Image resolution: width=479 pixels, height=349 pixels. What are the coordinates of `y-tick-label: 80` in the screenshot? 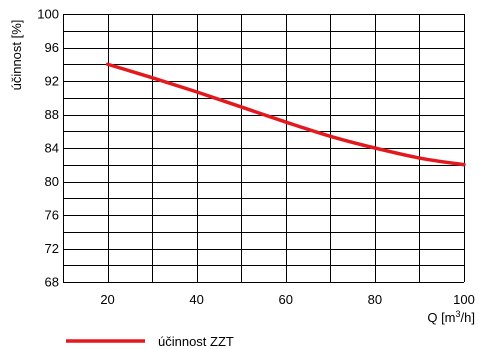 It's located at (52, 181).